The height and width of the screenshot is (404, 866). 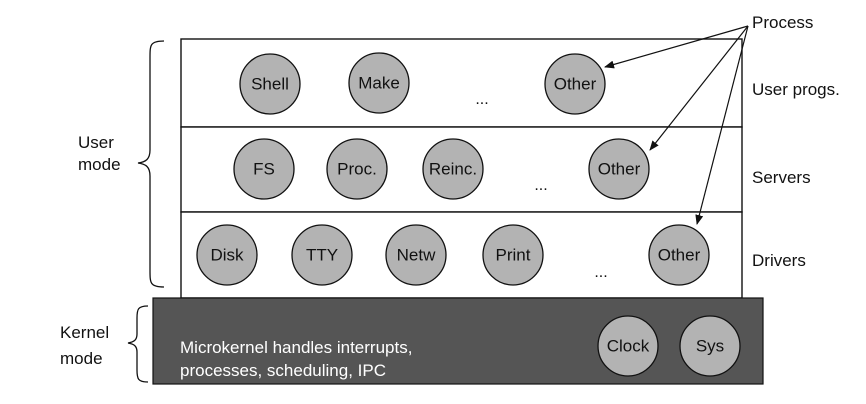 I want to click on process-disk-label: Disk, so click(x=227, y=255).